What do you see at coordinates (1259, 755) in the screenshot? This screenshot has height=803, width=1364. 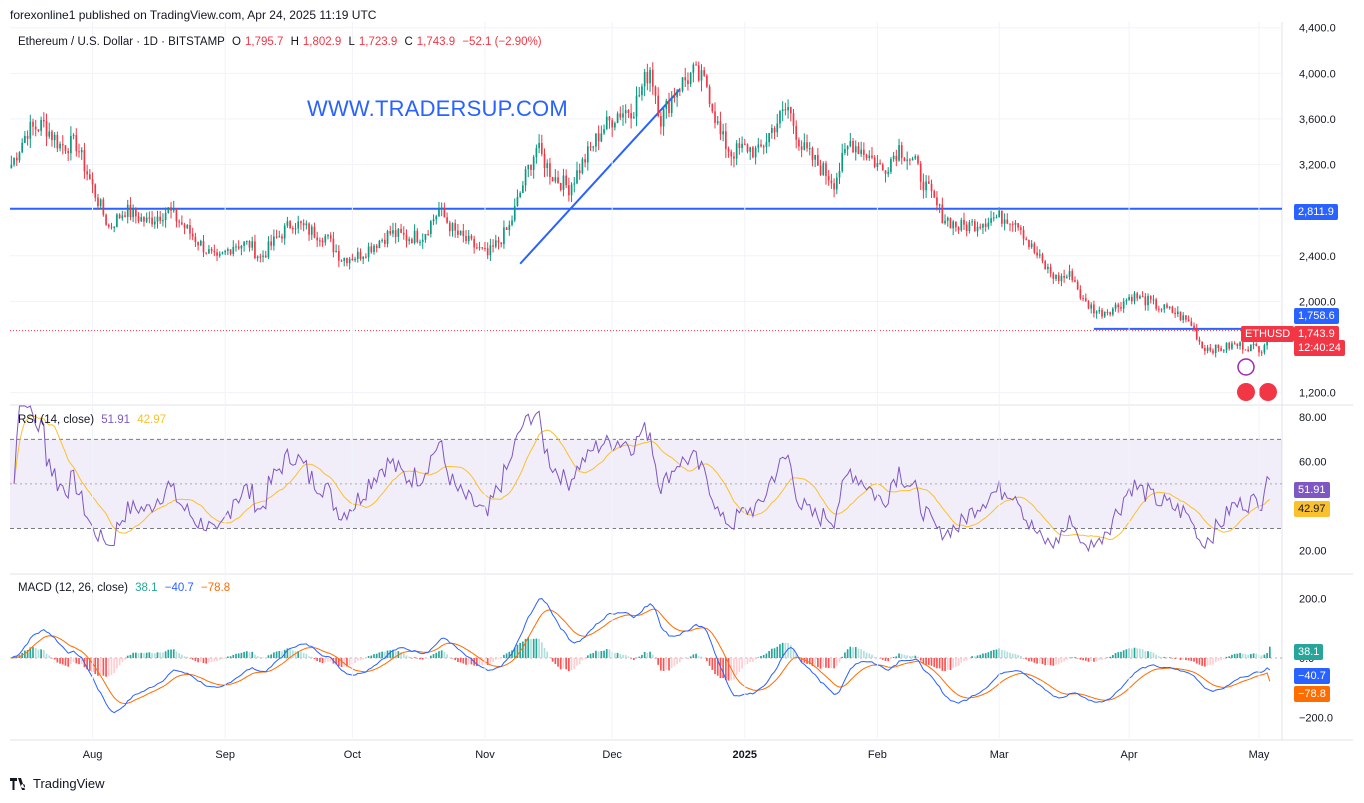 I see `time-axis-label: May` at bounding box center [1259, 755].